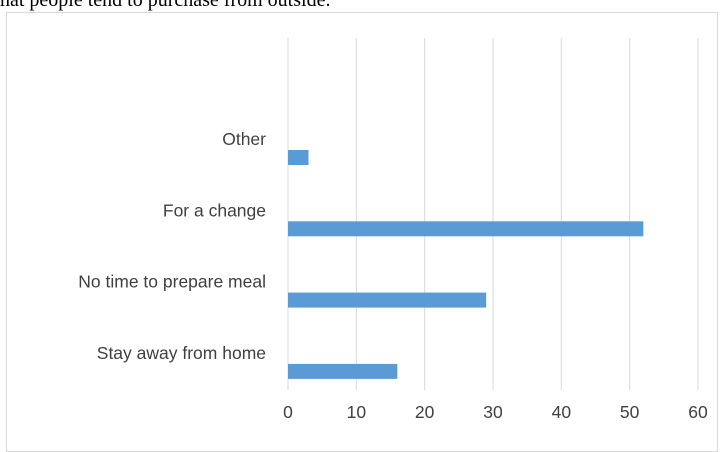  I want to click on x-tick-label: 0, so click(288, 412).